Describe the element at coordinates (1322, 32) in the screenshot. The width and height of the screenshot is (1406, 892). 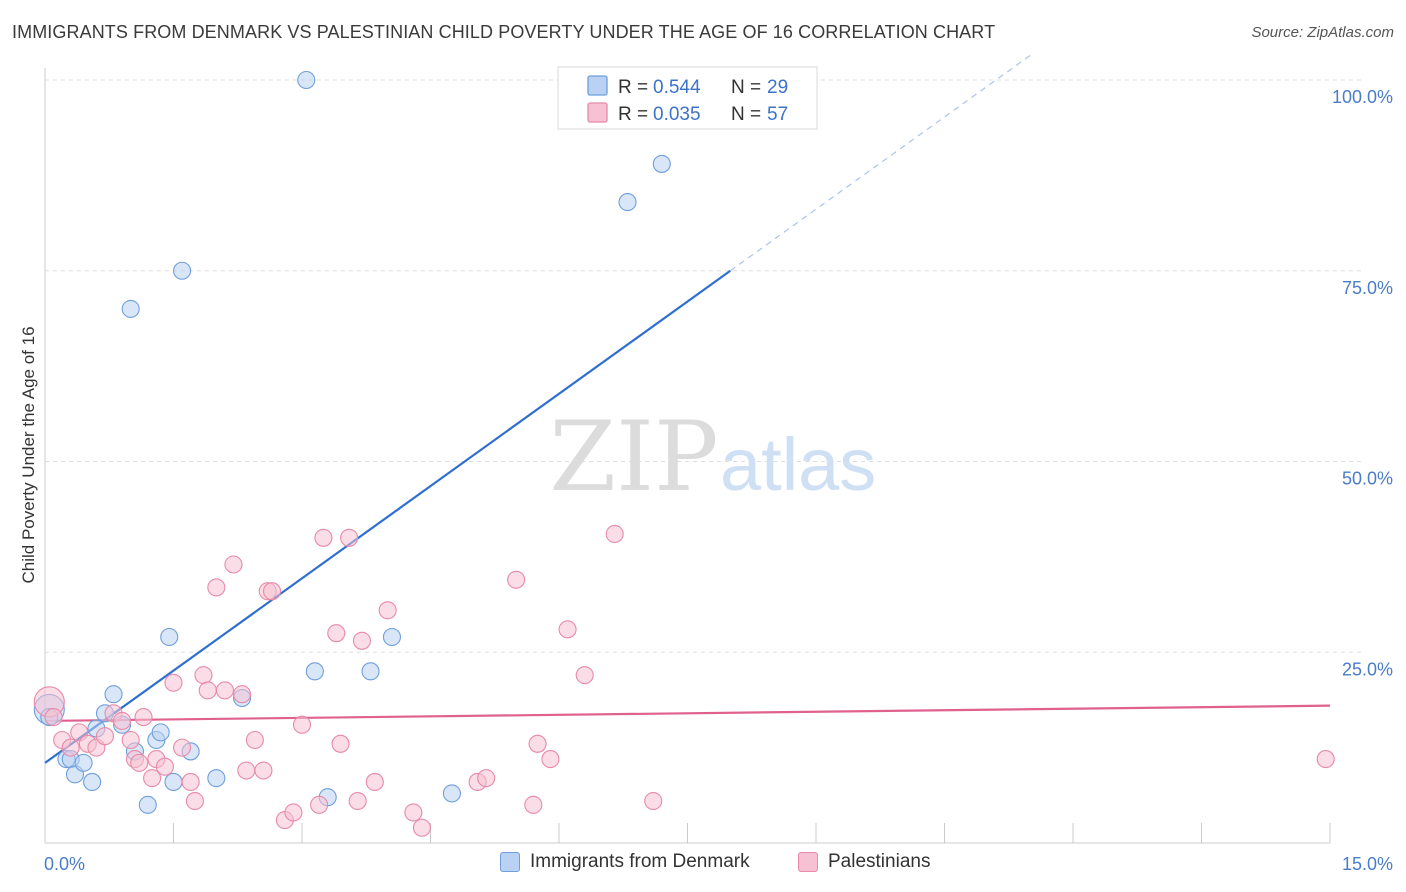
I see `source-credit: Source: ZipAtlas.com` at that location.